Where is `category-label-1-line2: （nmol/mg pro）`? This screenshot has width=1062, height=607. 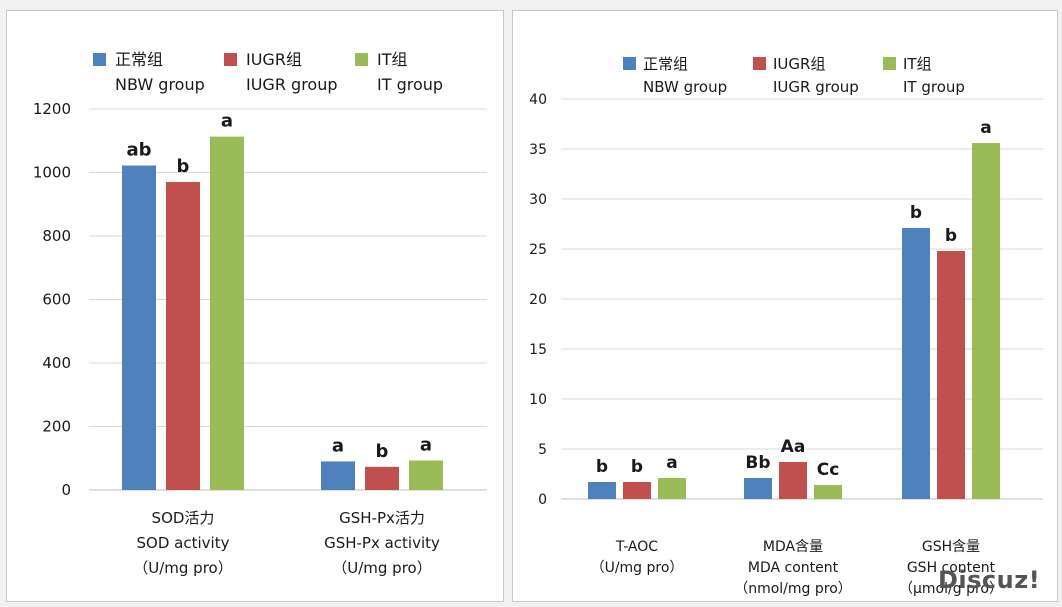
category-label-1-line2: （nmol/mg pro） is located at coordinates (793, 589).